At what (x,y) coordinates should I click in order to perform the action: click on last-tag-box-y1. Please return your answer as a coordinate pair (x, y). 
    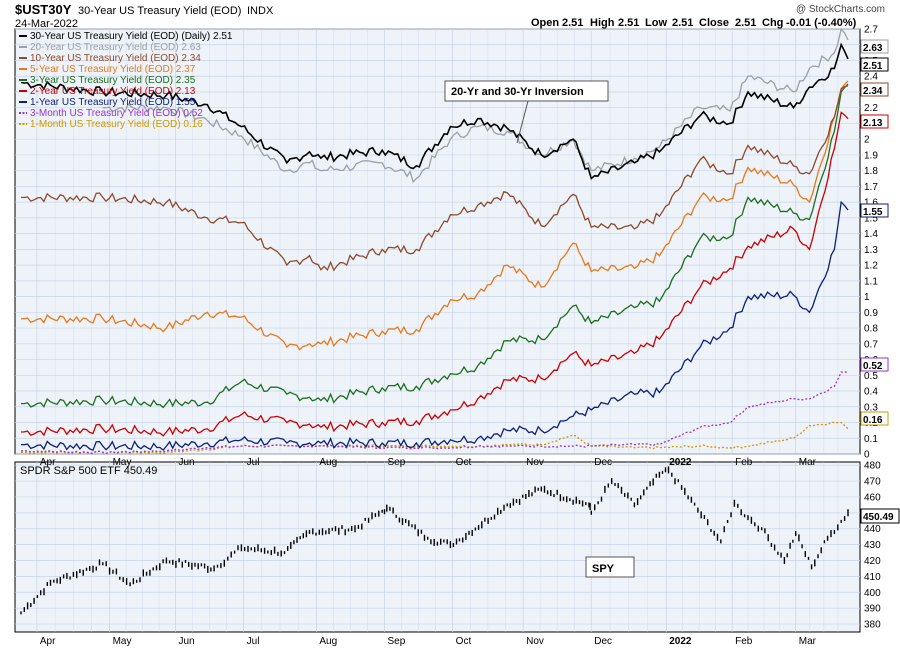
    Looking at the image, I should click on (874, 210).